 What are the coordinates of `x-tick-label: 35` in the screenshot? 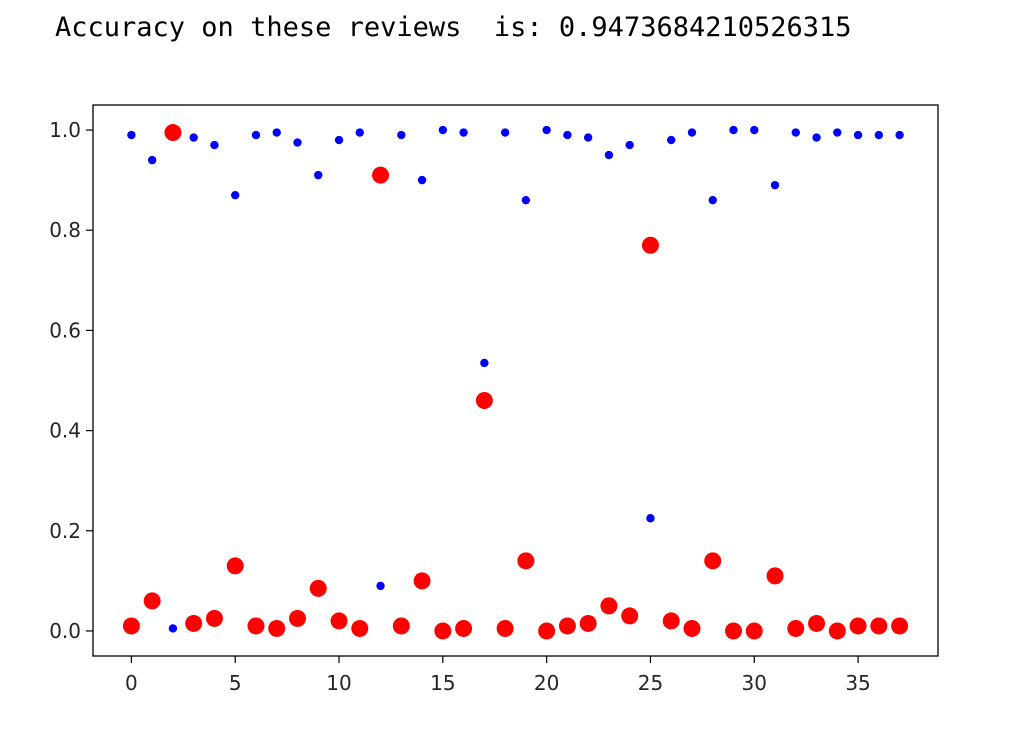 It's located at (857, 683).